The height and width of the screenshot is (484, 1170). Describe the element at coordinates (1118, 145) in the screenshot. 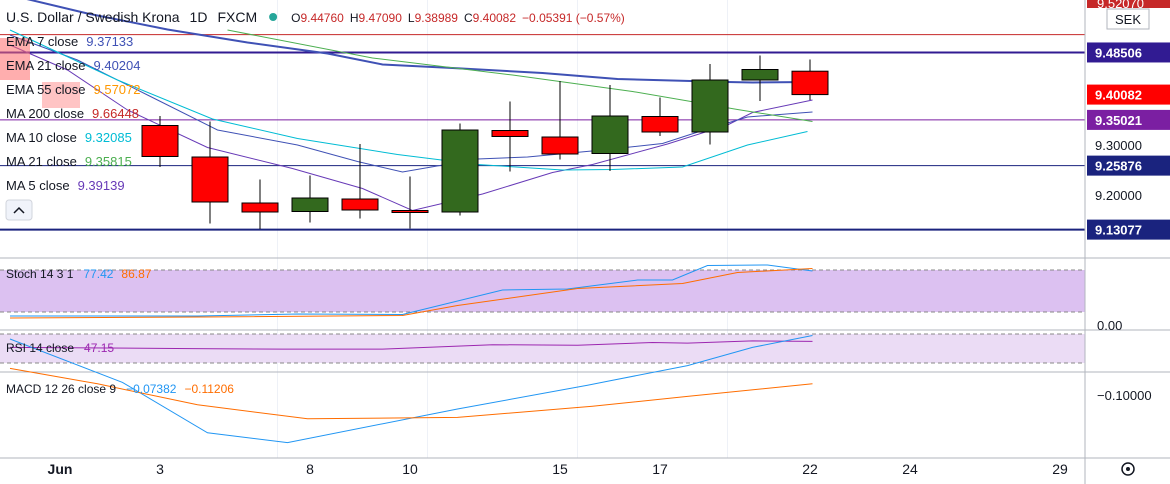

I see `y-tick-label: 9.30000` at that location.